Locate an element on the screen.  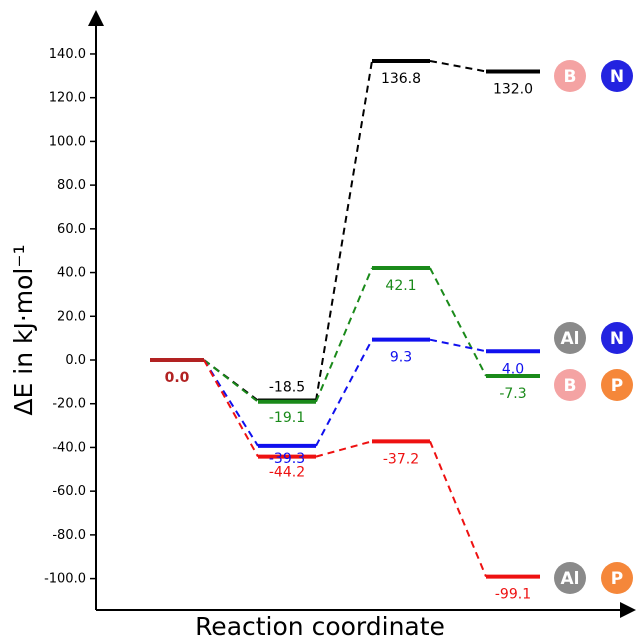
x-axis-title: Reaction coordinate is located at coordinates (320, 626).